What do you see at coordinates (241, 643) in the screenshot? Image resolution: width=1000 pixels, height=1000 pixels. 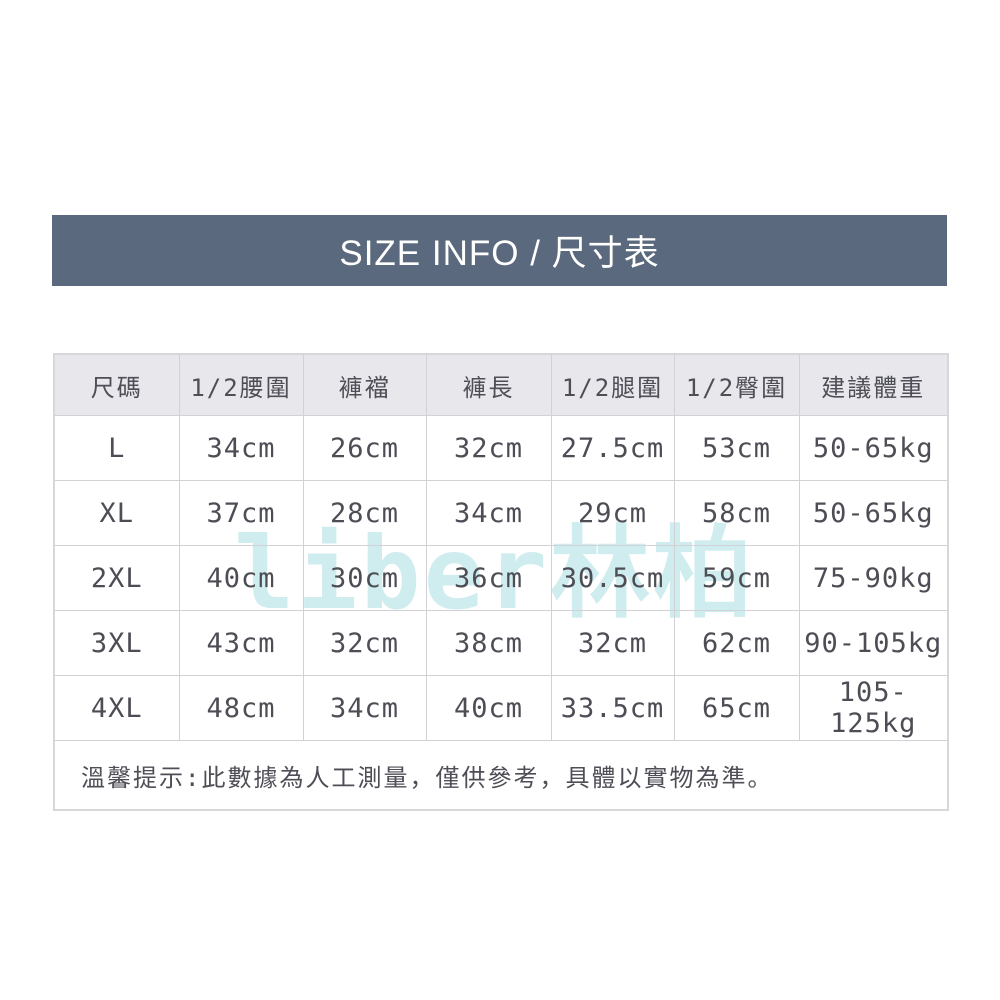 I see `measure-cell: 43cm` at bounding box center [241, 643].